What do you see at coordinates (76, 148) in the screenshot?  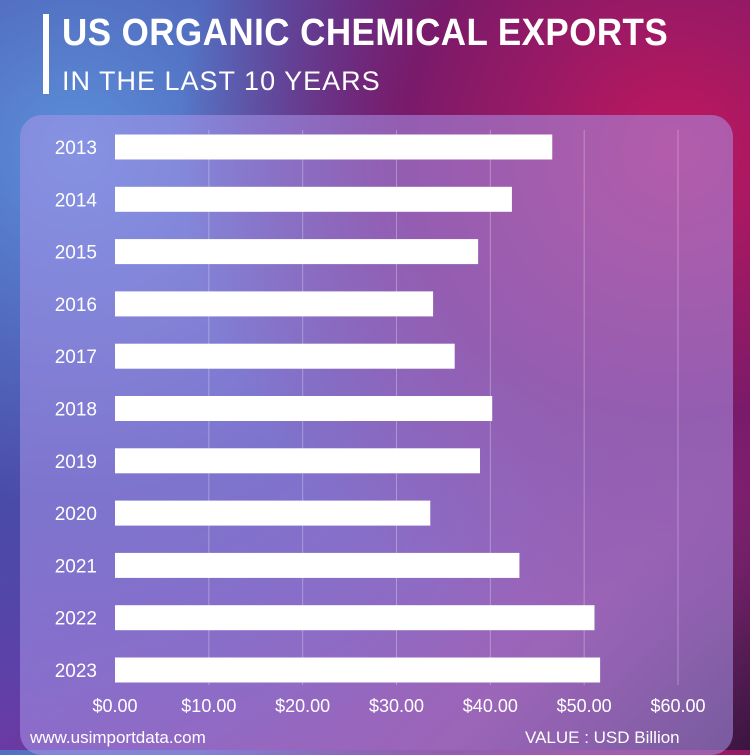 I see `y-tick-label: 2013` at bounding box center [76, 148].